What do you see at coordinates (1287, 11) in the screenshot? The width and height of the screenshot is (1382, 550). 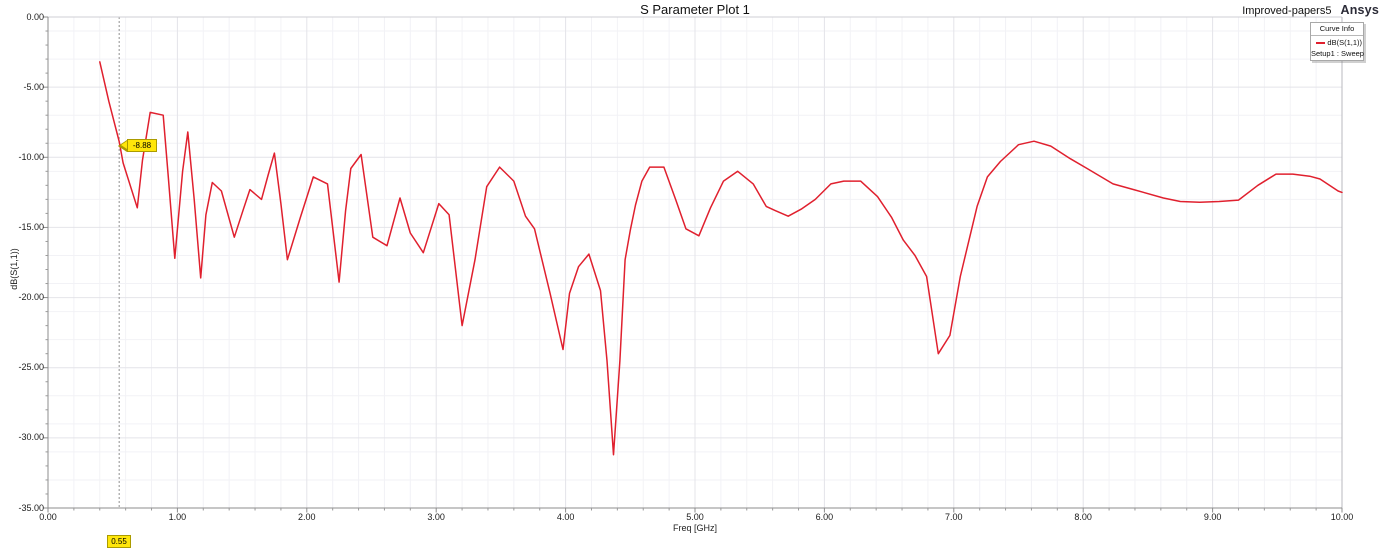 I see `project-name: Improved-papers5` at bounding box center [1287, 11].